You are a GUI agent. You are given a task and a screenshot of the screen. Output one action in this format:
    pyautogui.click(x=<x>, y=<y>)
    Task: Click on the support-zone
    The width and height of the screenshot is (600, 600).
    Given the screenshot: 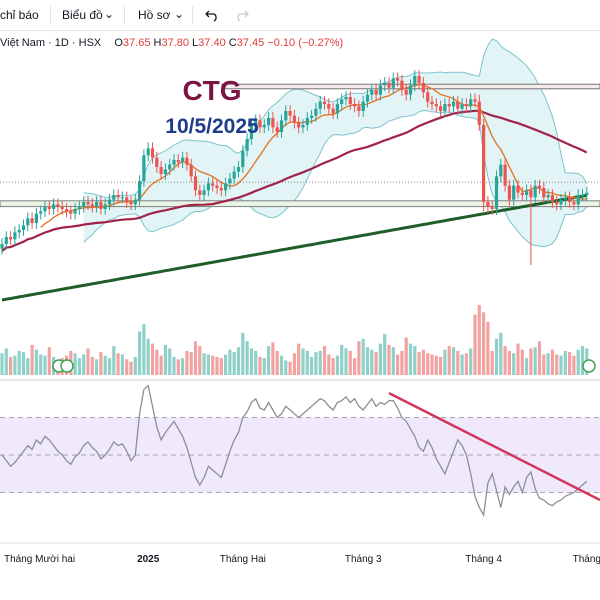 What is the action you would take?
    pyautogui.click(x=300, y=204)
    